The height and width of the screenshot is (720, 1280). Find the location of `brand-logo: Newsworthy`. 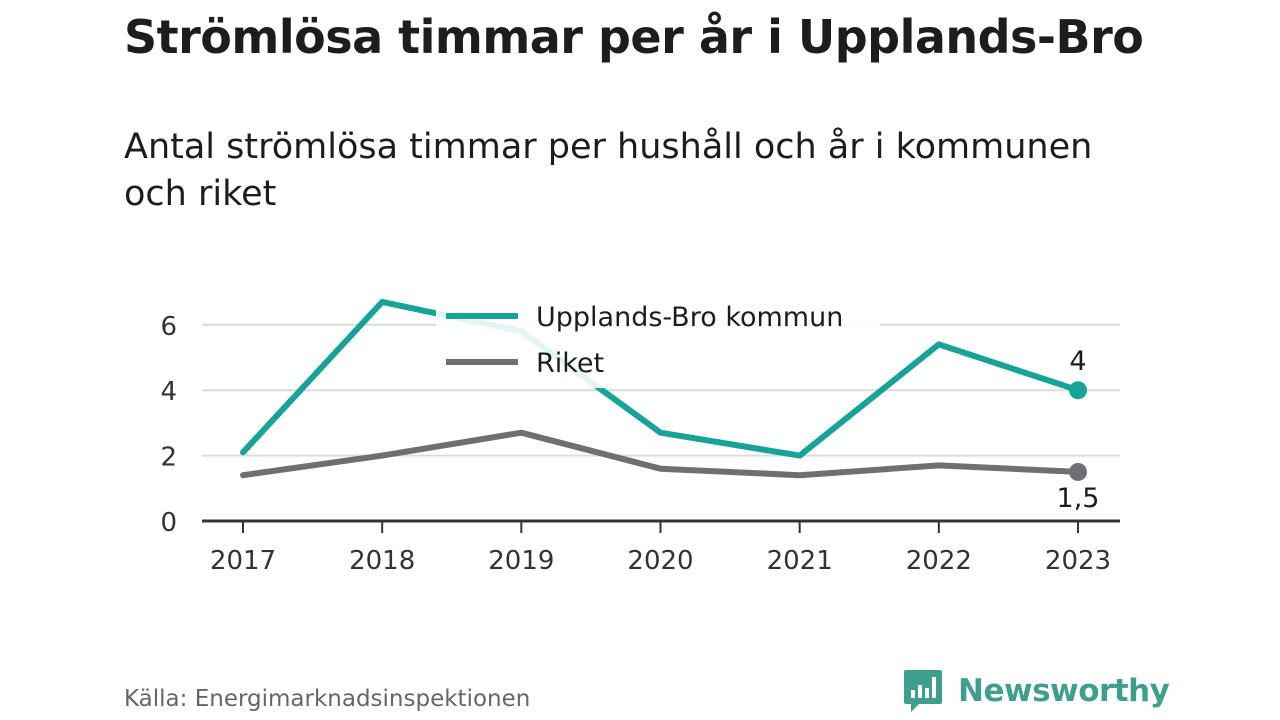

brand-logo: Newsworthy is located at coordinates (1036, 691).